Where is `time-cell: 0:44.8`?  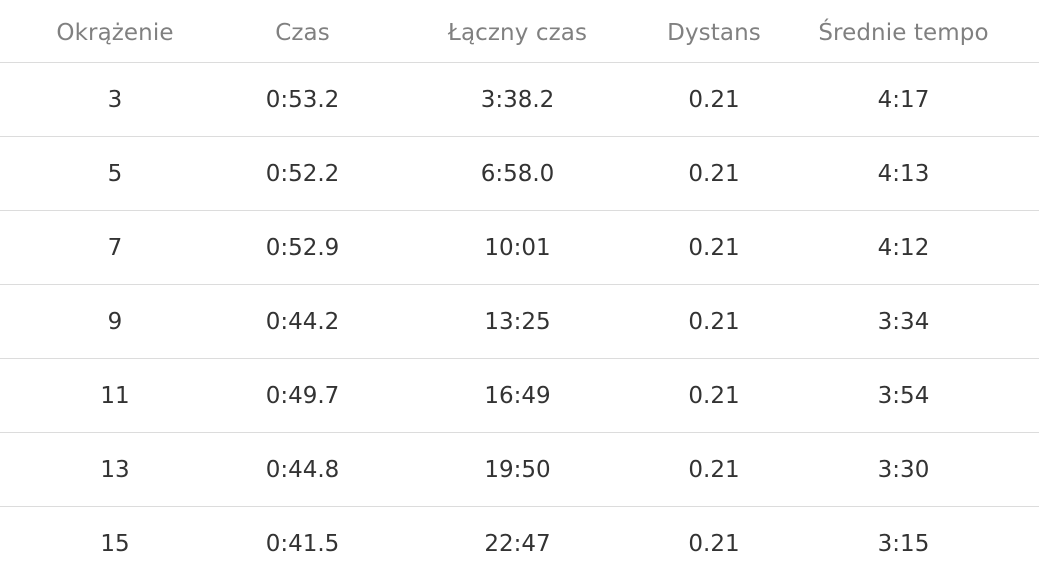 time-cell: 0:44.8 is located at coordinates (302, 469).